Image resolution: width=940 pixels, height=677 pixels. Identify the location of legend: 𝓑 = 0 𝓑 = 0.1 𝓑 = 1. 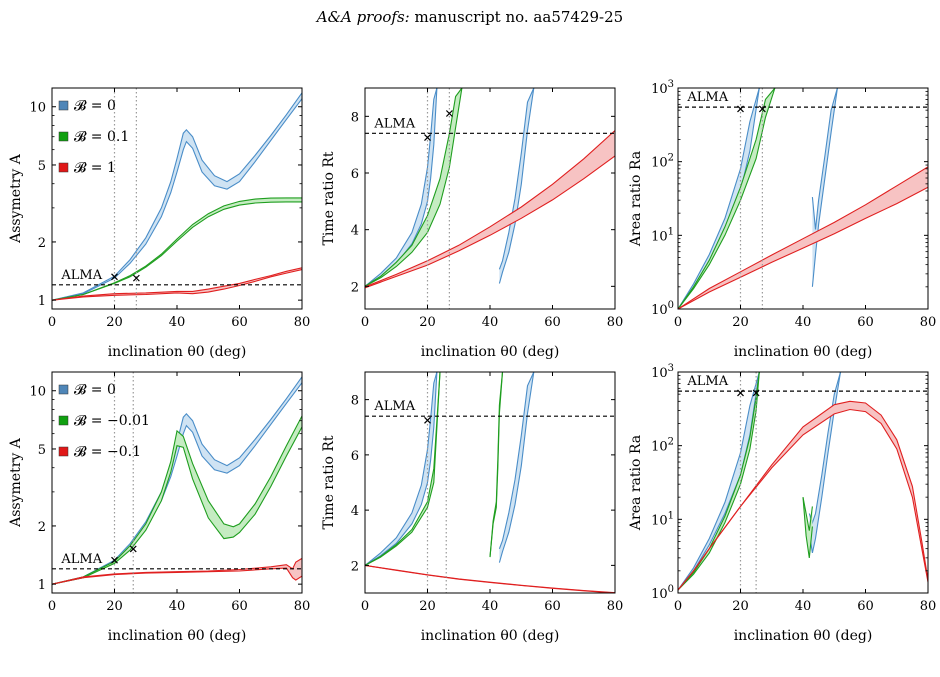
(93, 137).